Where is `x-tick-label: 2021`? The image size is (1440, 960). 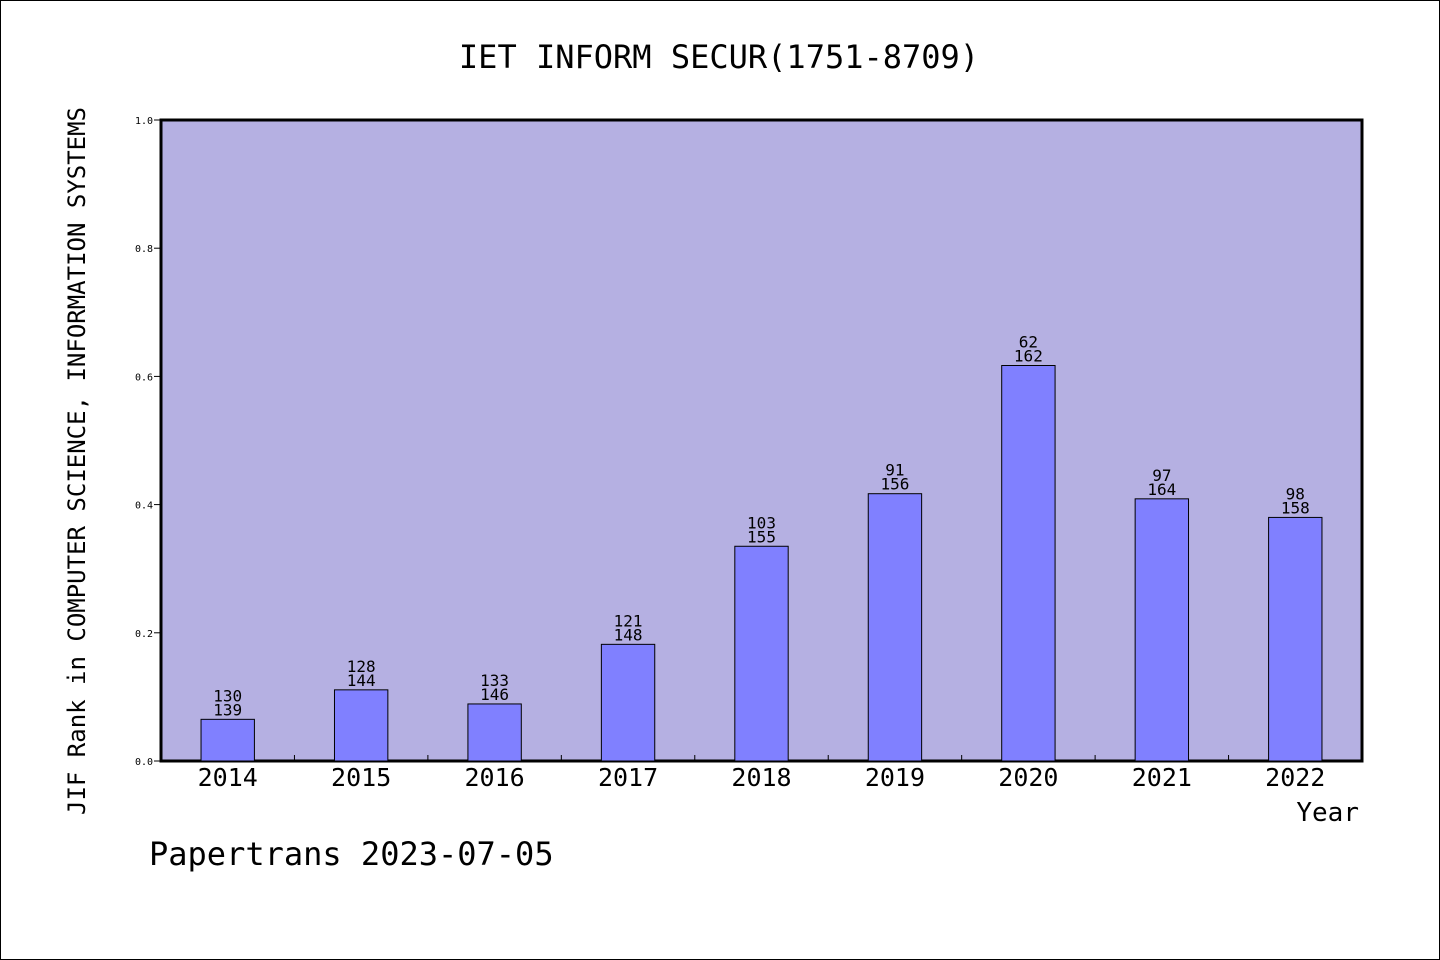 x-tick-label: 2021 is located at coordinates (1162, 777).